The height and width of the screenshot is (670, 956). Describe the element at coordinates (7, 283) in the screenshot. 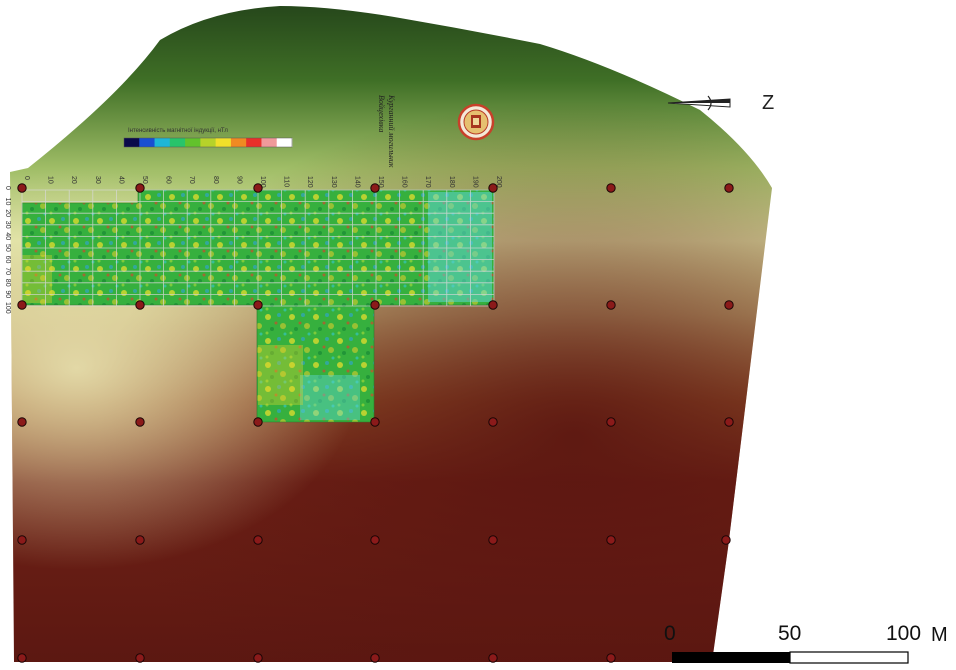

I see `y-tick-label: 80` at that location.